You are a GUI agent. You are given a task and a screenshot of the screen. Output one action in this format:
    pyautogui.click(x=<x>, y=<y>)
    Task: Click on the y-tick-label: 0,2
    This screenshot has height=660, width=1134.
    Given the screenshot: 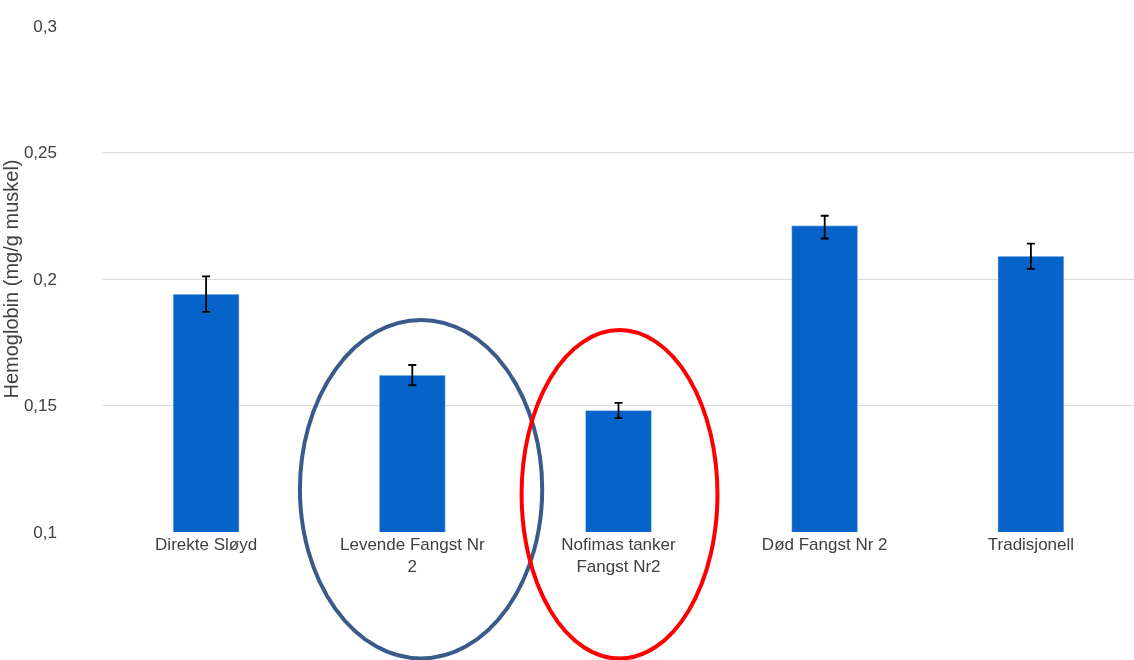 What is the action you would take?
    pyautogui.click(x=45, y=279)
    